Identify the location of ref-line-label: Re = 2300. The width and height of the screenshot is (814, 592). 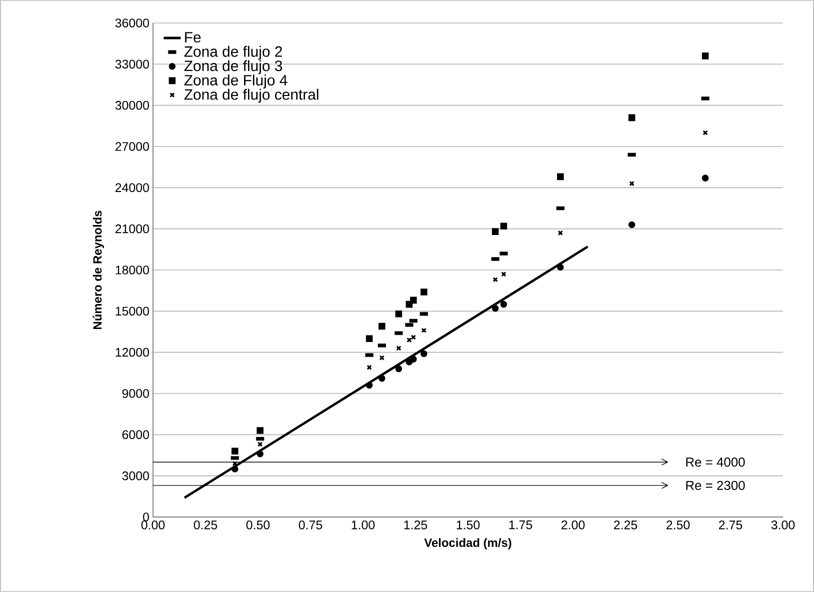
(715, 485).